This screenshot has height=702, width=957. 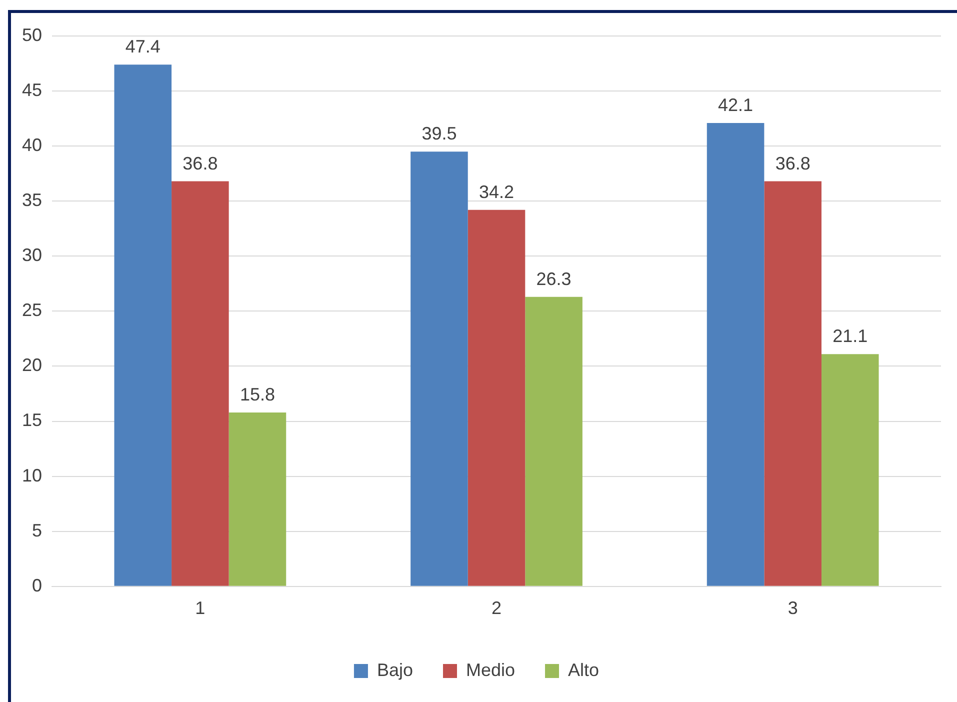 I want to click on y-tick-label: 10, so click(x=32, y=475).